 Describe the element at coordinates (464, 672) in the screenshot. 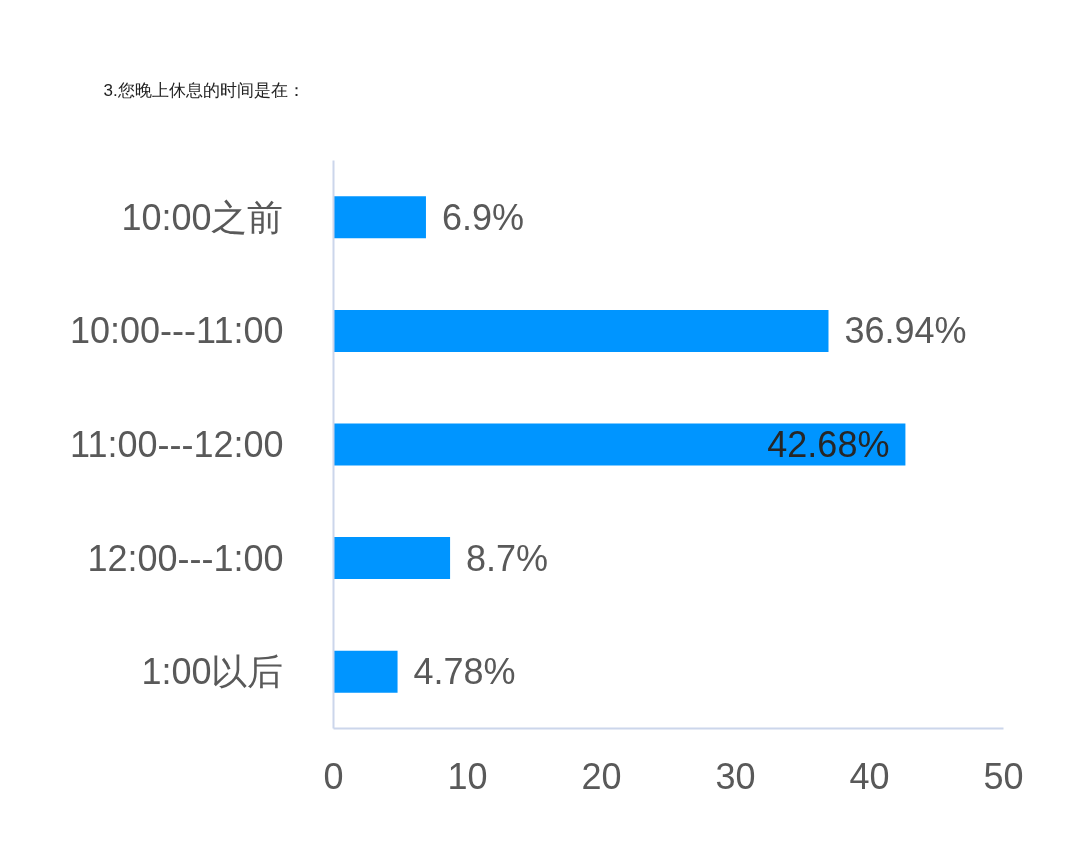

I see `data-label: 4.78%` at that location.